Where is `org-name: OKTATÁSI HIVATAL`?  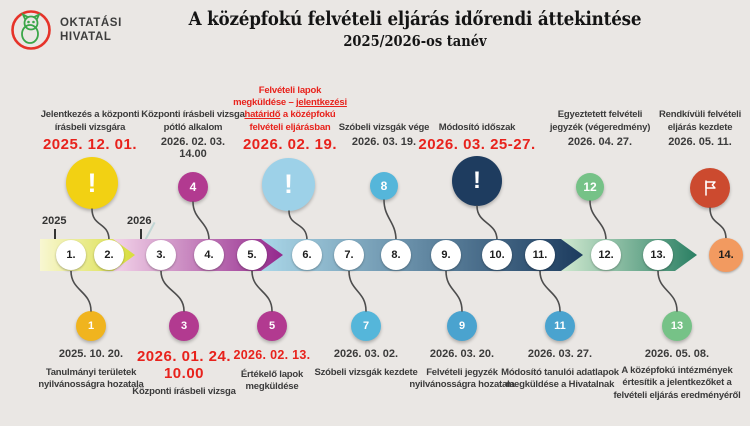 org-name: OKTATÁSI HIVATAL is located at coordinates (91, 30).